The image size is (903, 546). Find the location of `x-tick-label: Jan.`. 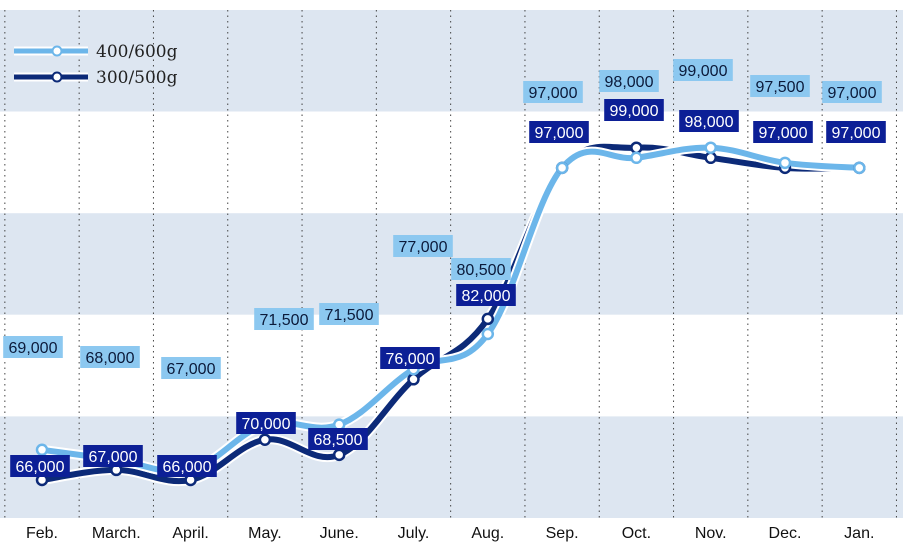

x-tick-label: Jan. is located at coordinates (859, 533).